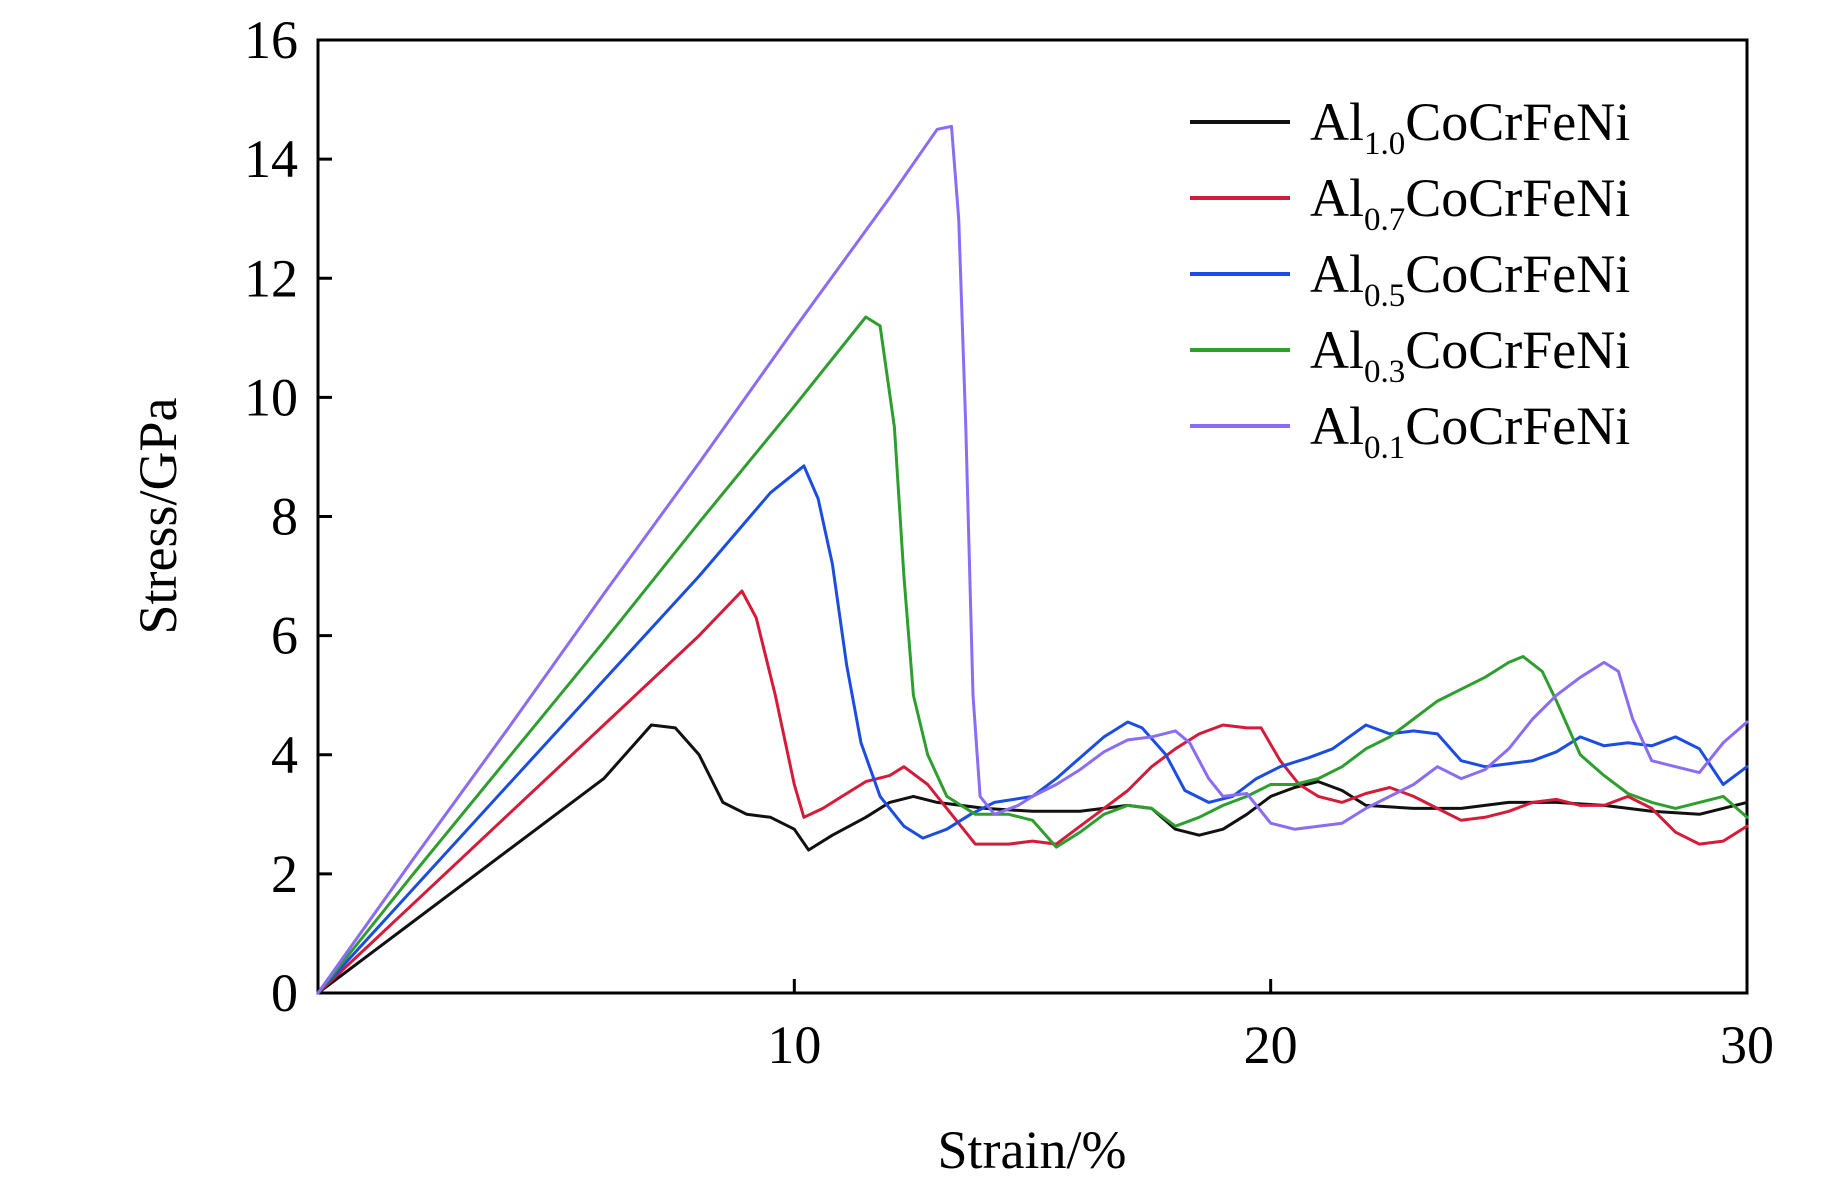 The height and width of the screenshot is (1181, 1843). I want to click on y-tick-label: 2, so click(284, 874).